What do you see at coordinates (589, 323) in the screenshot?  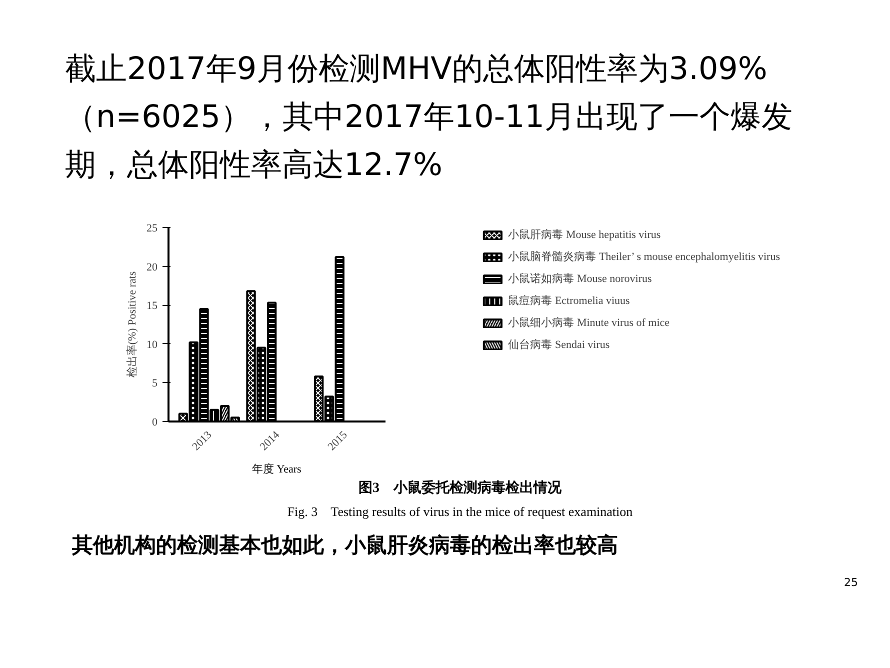 I see `legend-label: 小鼠细小病毒 Minute virus of mice` at bounding box center [589, 323].